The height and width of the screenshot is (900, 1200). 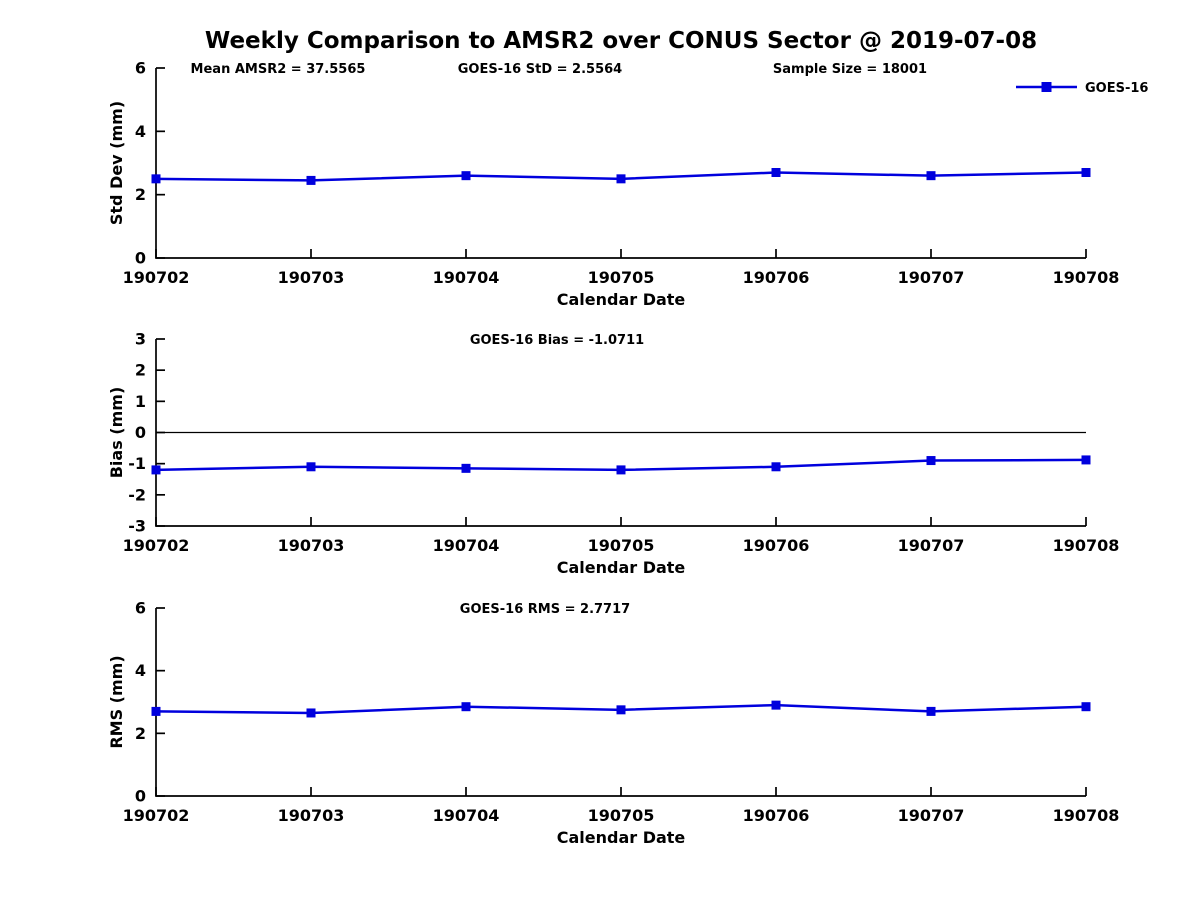 What do you see at coordinates (1116, 88) in the screenshot?
I see `legend-label: GOES-16` at bounding box center [1116, 88].